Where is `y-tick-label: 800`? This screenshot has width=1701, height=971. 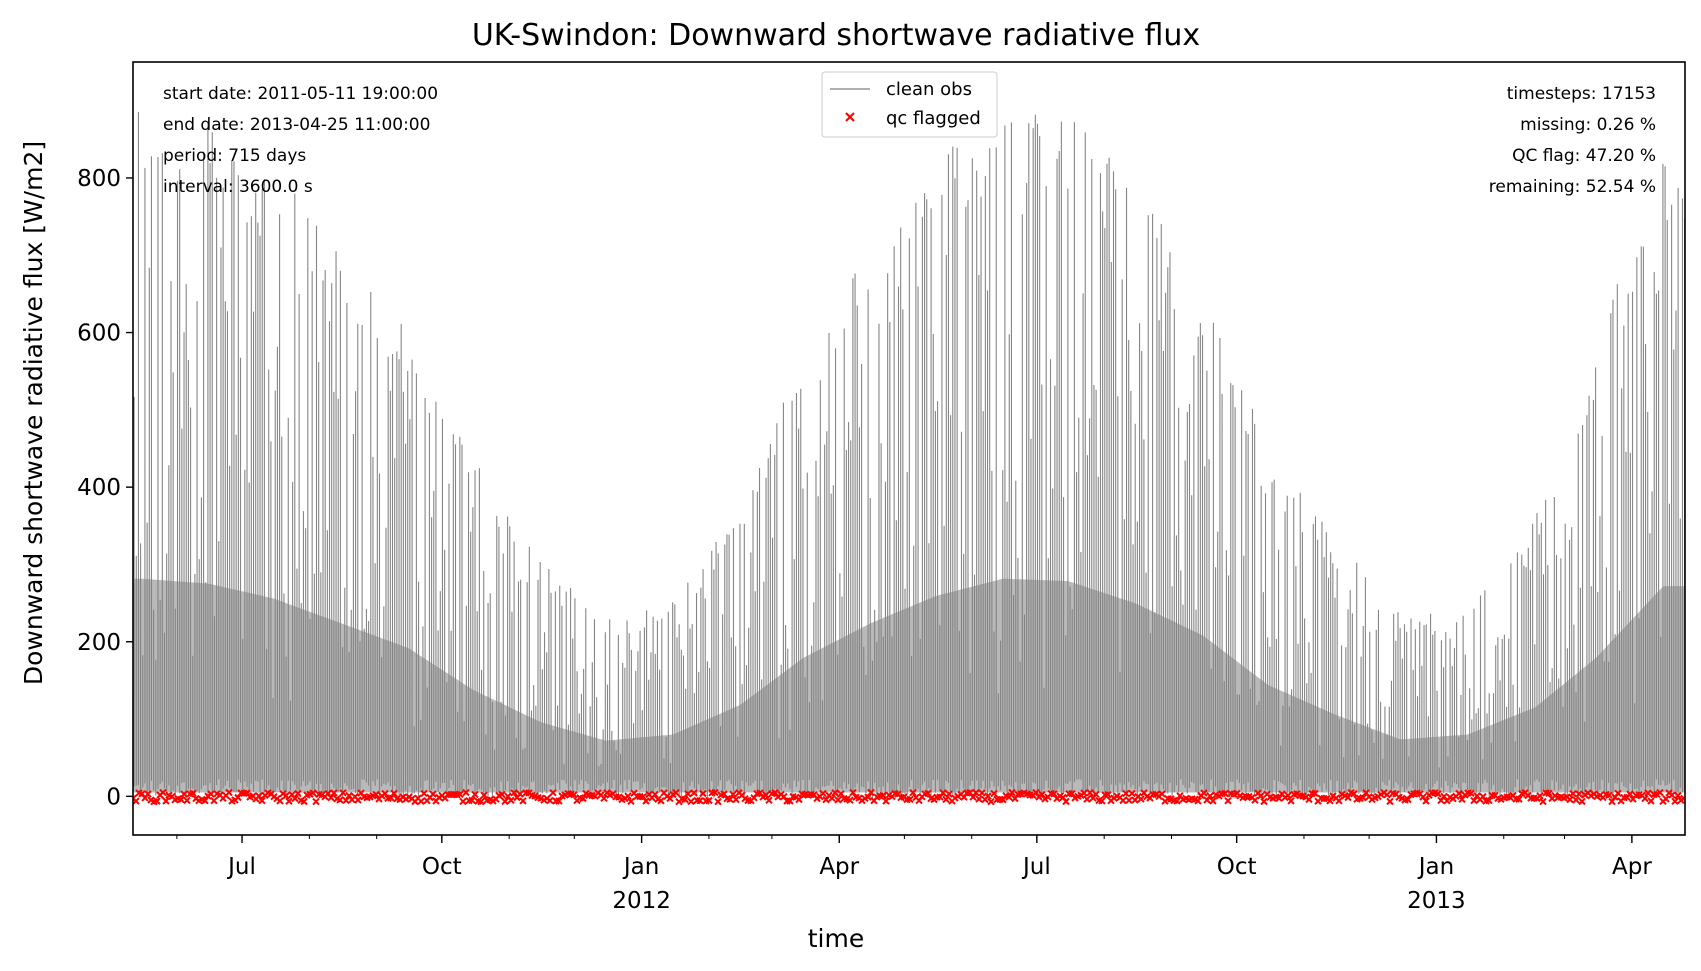 y-tick-label: 800 is located at coordinates (99, 179).